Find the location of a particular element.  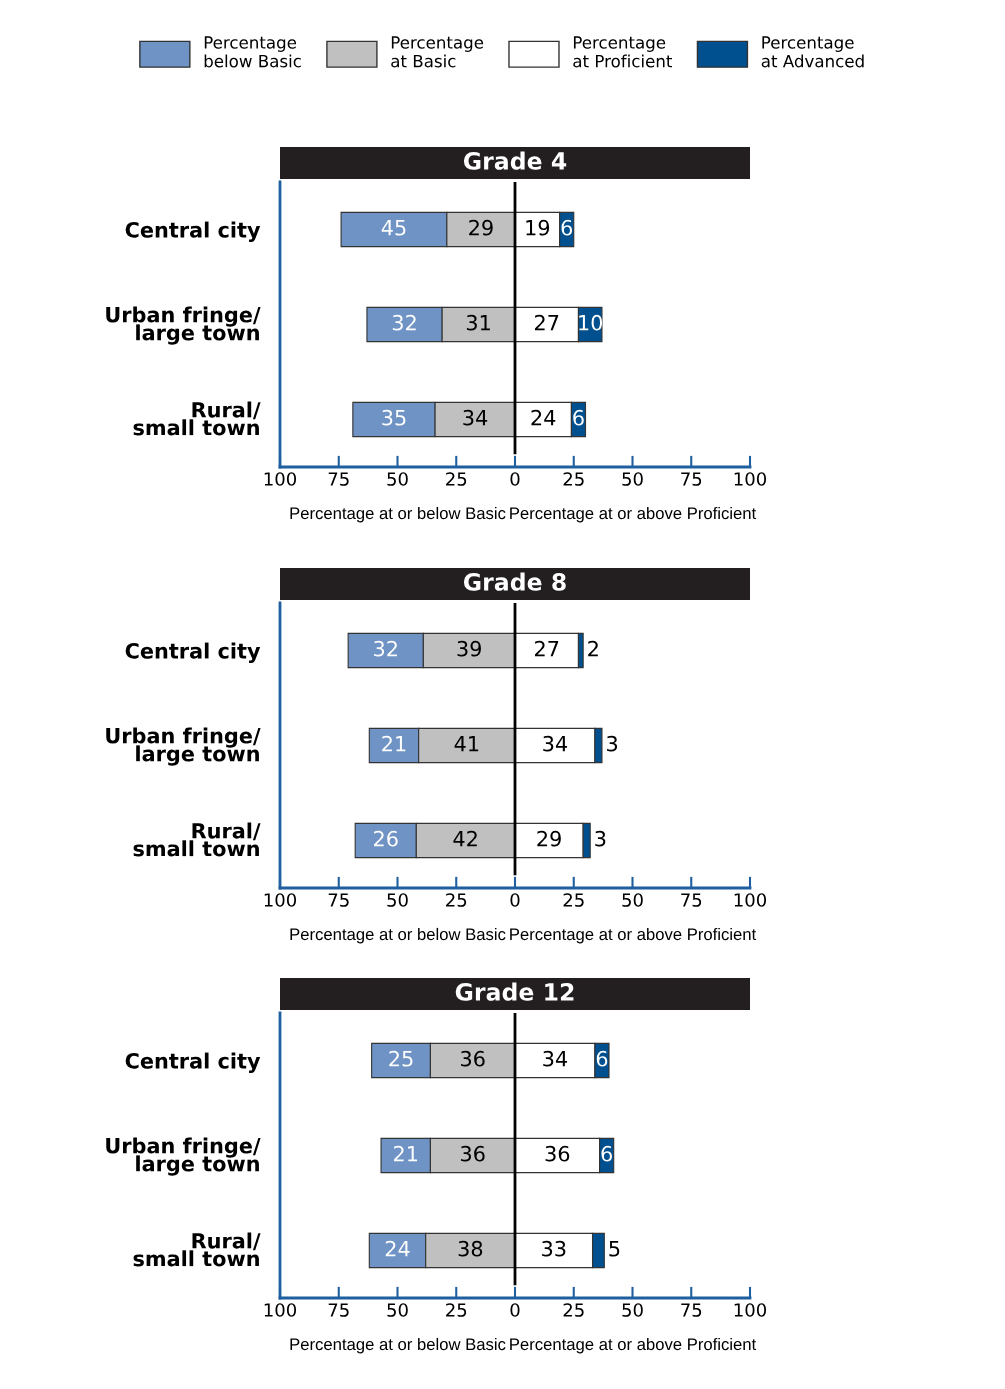

data-label: 2 is located at coordinates (593, 648).